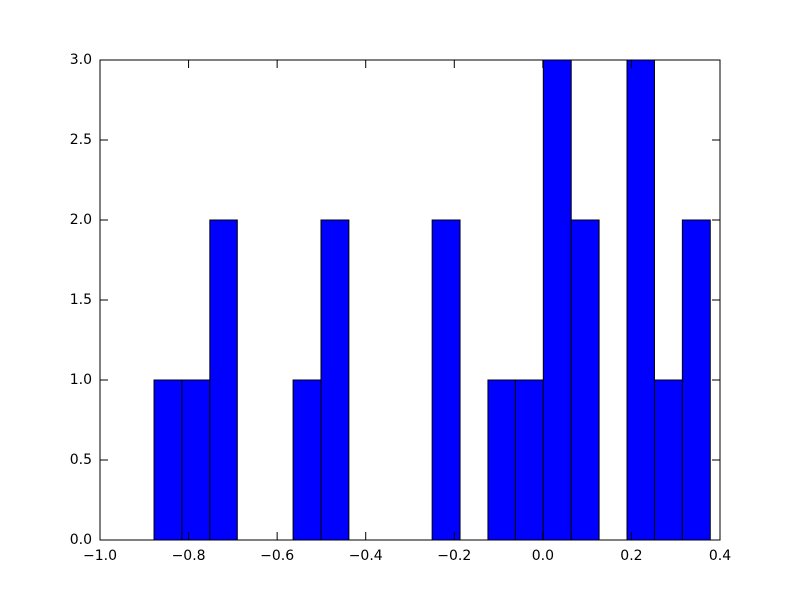 The image size is (800, 600). I want to click on x-tick-label: −0.2, so click(454, 556).